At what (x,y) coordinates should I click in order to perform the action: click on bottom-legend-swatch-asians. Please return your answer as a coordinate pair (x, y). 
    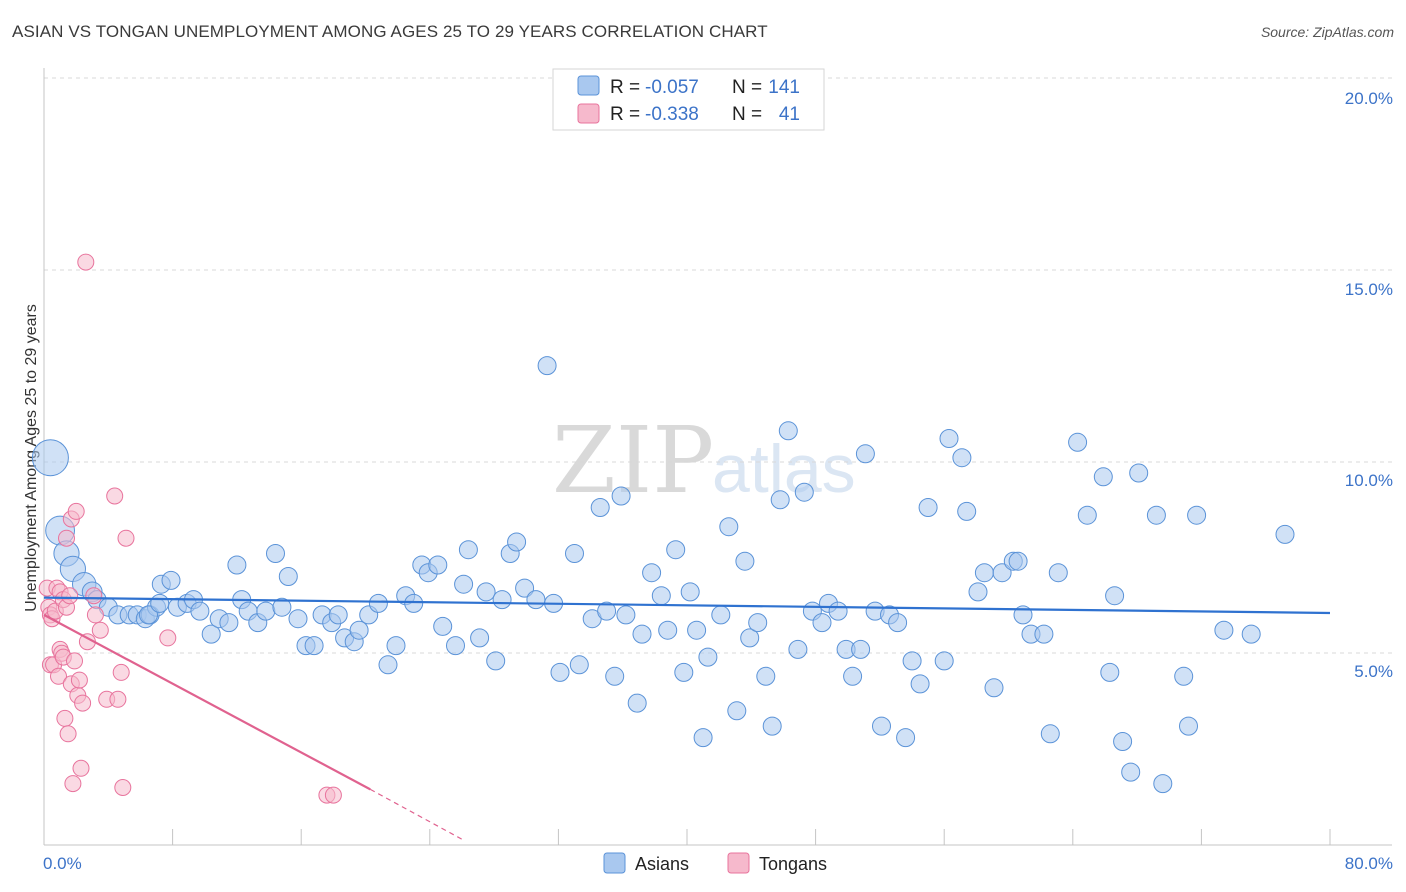
    Looking at the image, I should click on (614, 863).